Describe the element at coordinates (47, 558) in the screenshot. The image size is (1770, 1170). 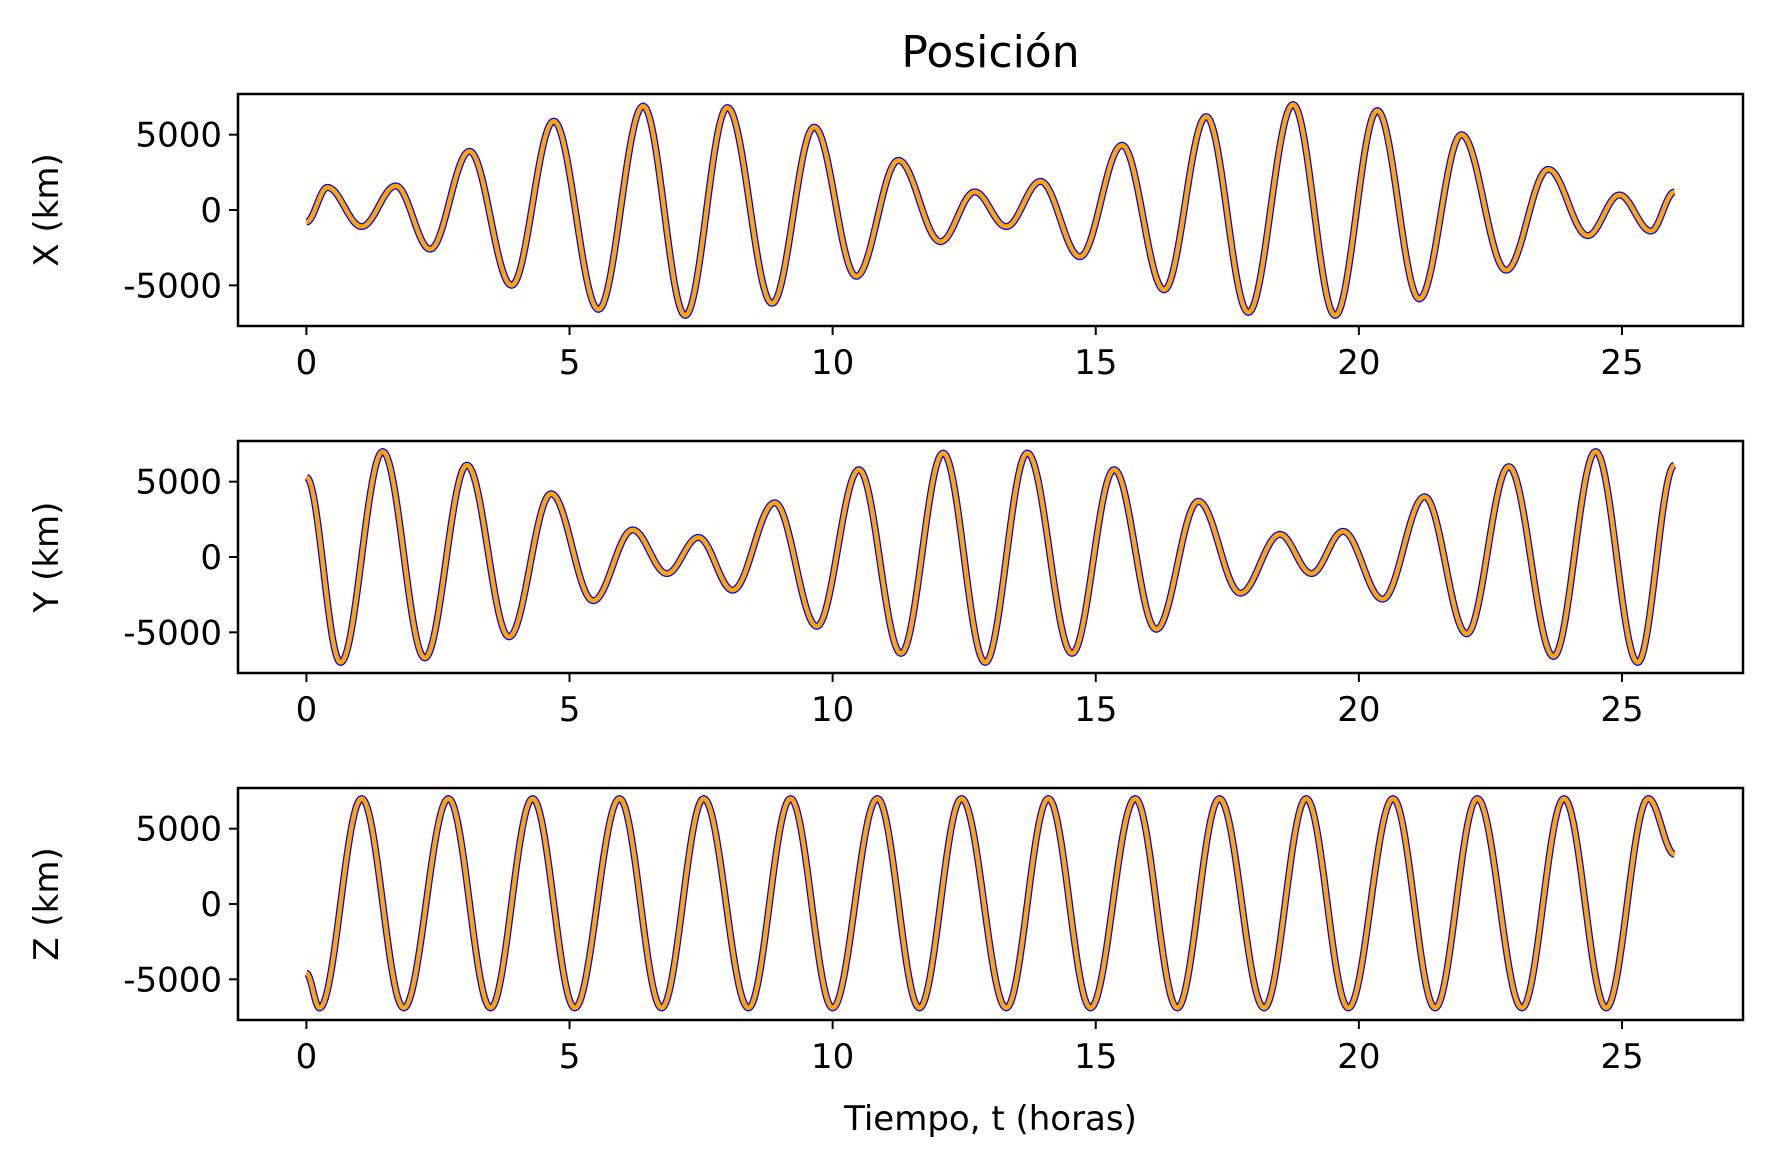
I see `y-axis-label: Y (km)` at that location.